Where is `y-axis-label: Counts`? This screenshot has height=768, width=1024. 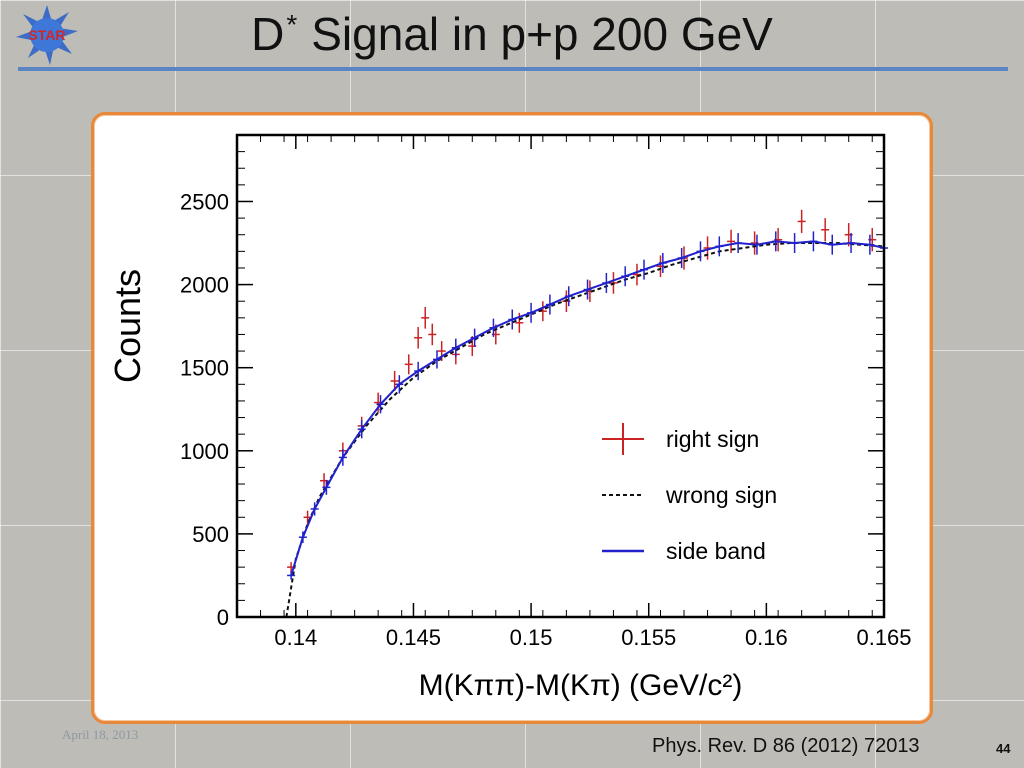
y-axis-label: Counts is located at coordinates (127, 326).